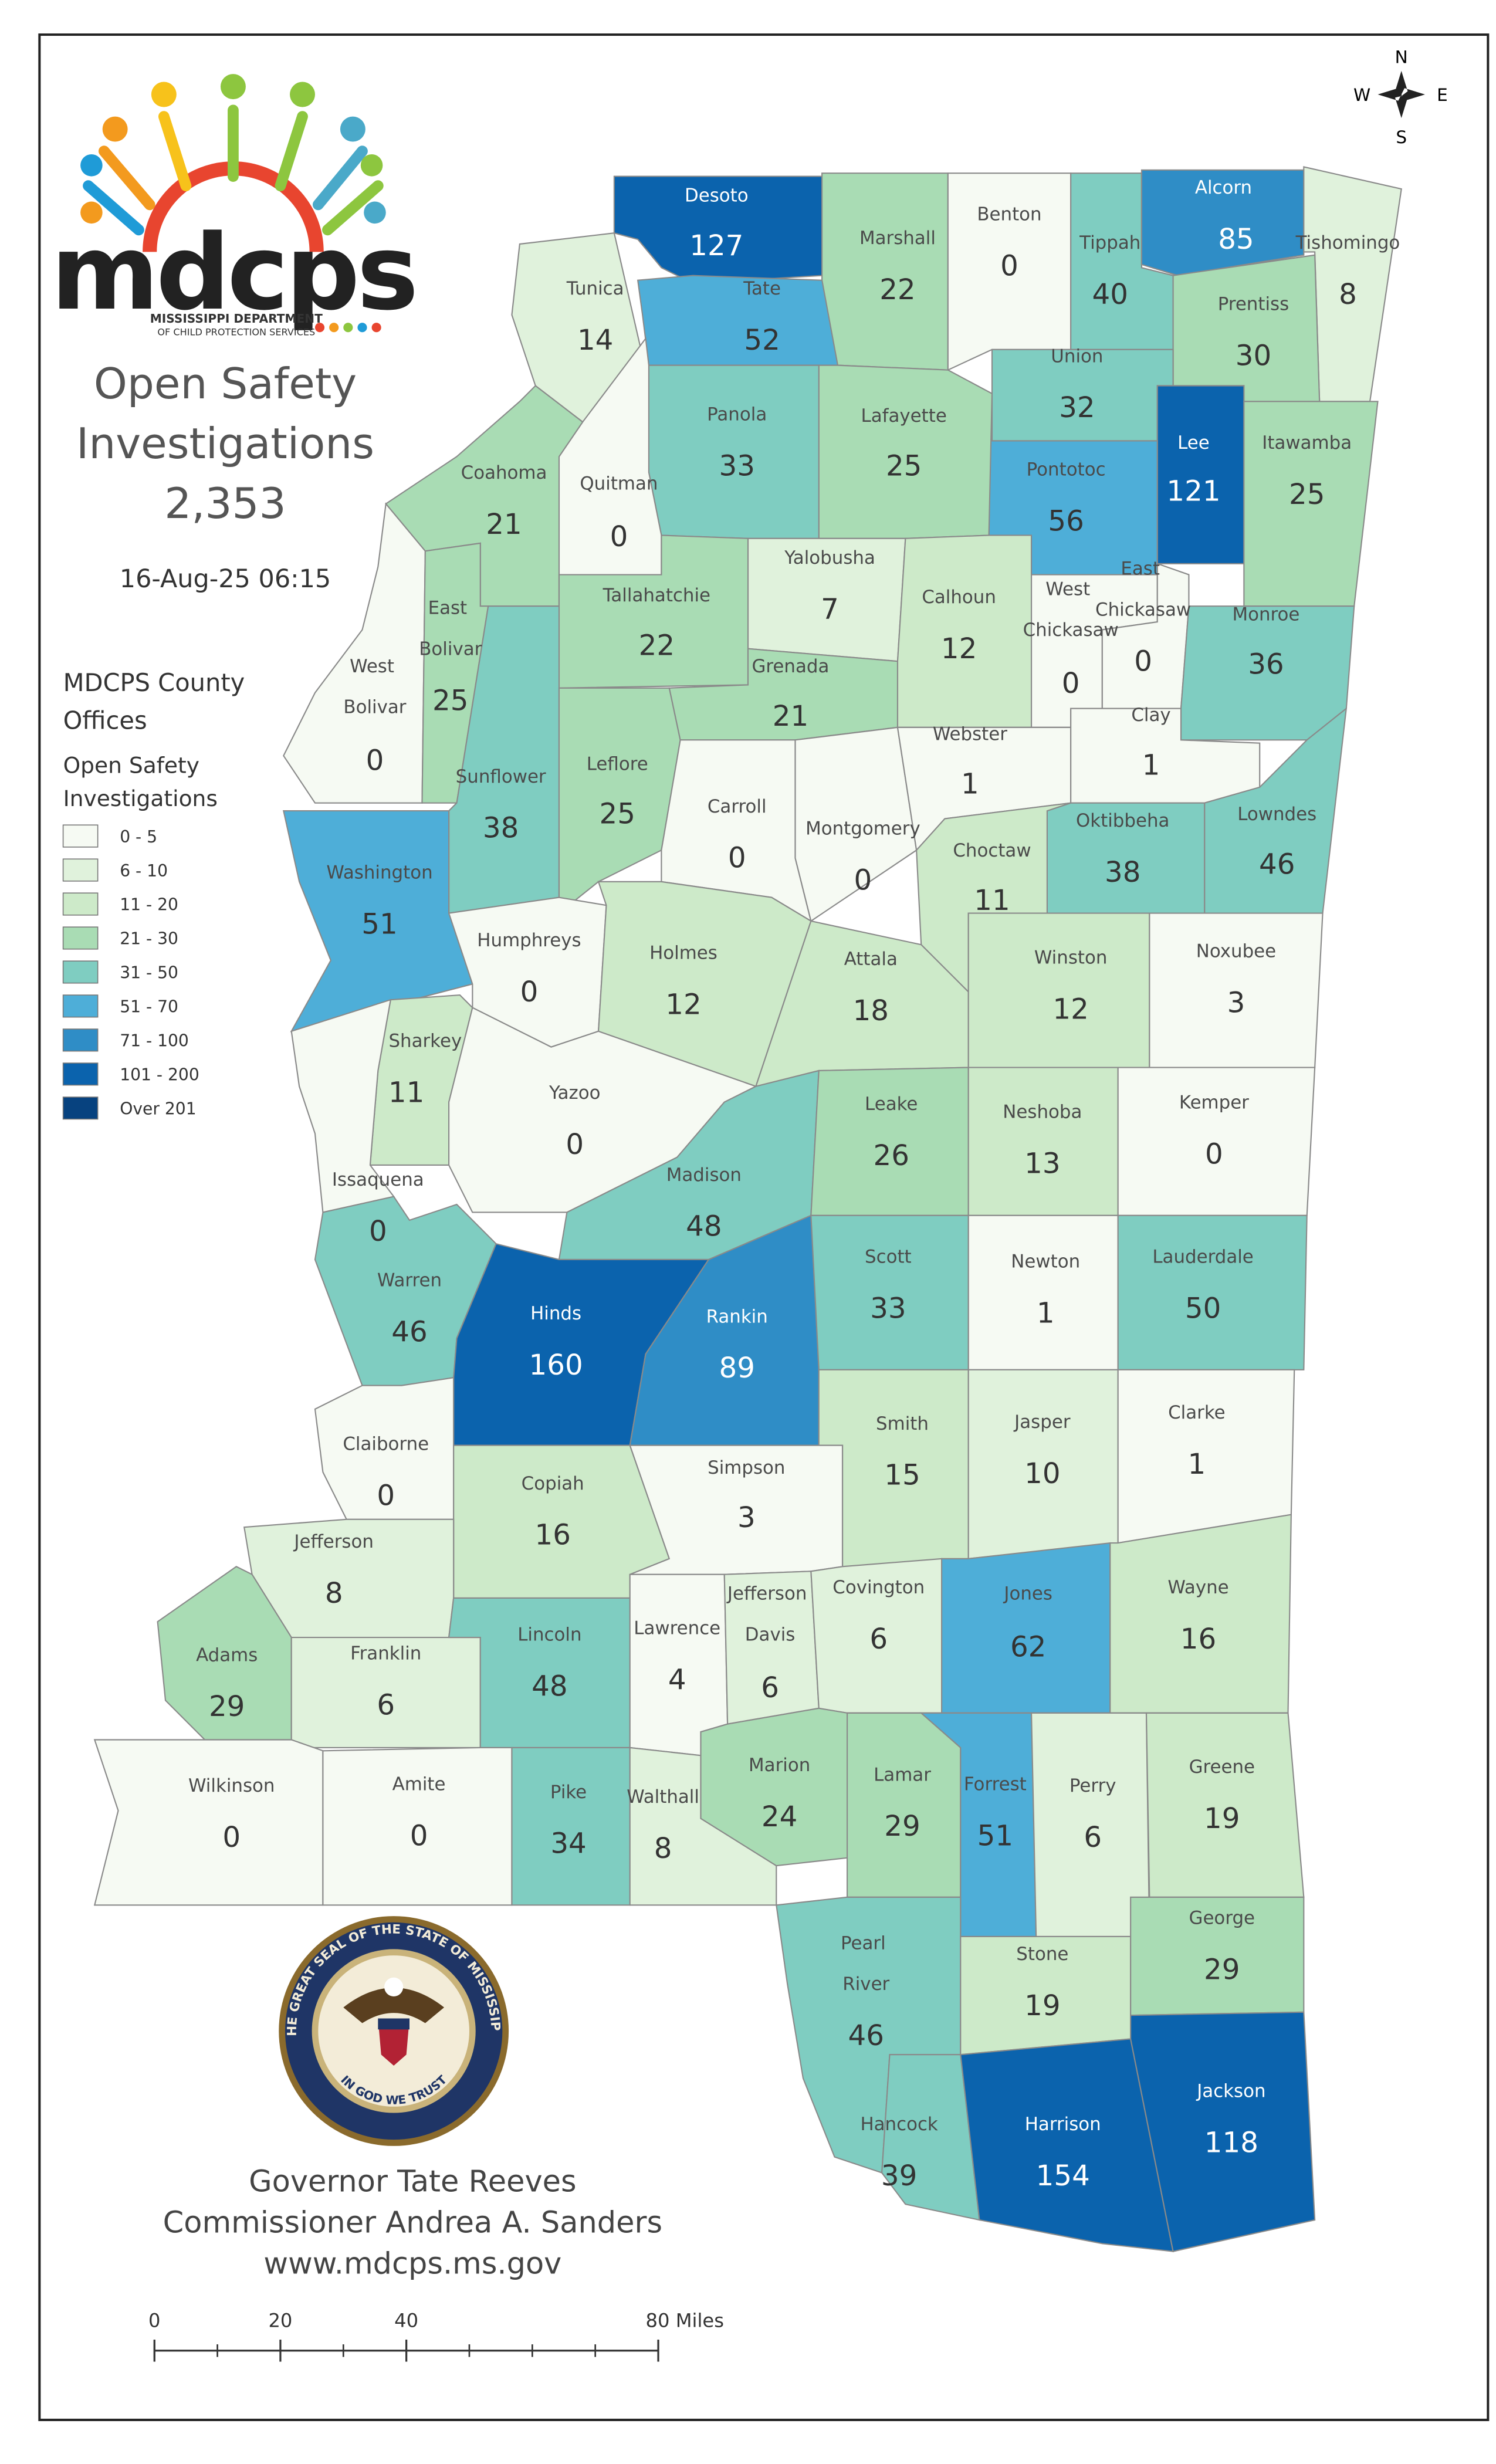  What do you see at coordinates (717, 196) in the screenshot?
I see `county-name: Desoto` at bounding box center [717, 196].